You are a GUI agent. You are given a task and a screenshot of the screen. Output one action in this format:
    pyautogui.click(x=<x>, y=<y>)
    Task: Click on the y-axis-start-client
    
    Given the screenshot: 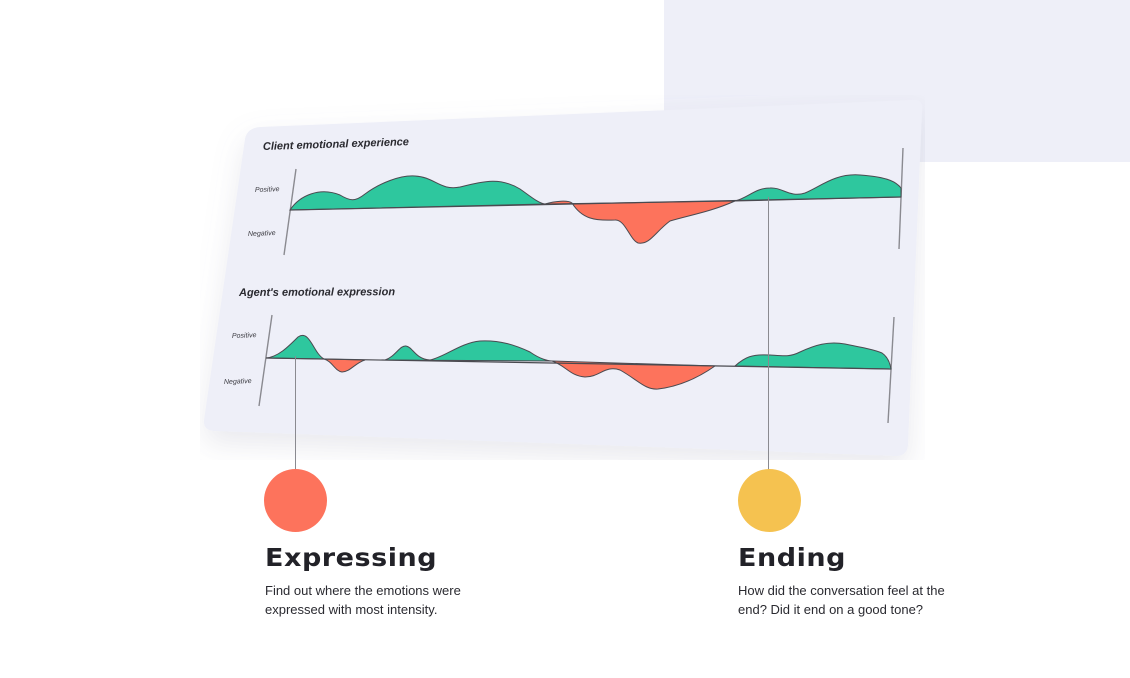 What is the action you would take?
    pyautogui.click(x=290, y=212)
    